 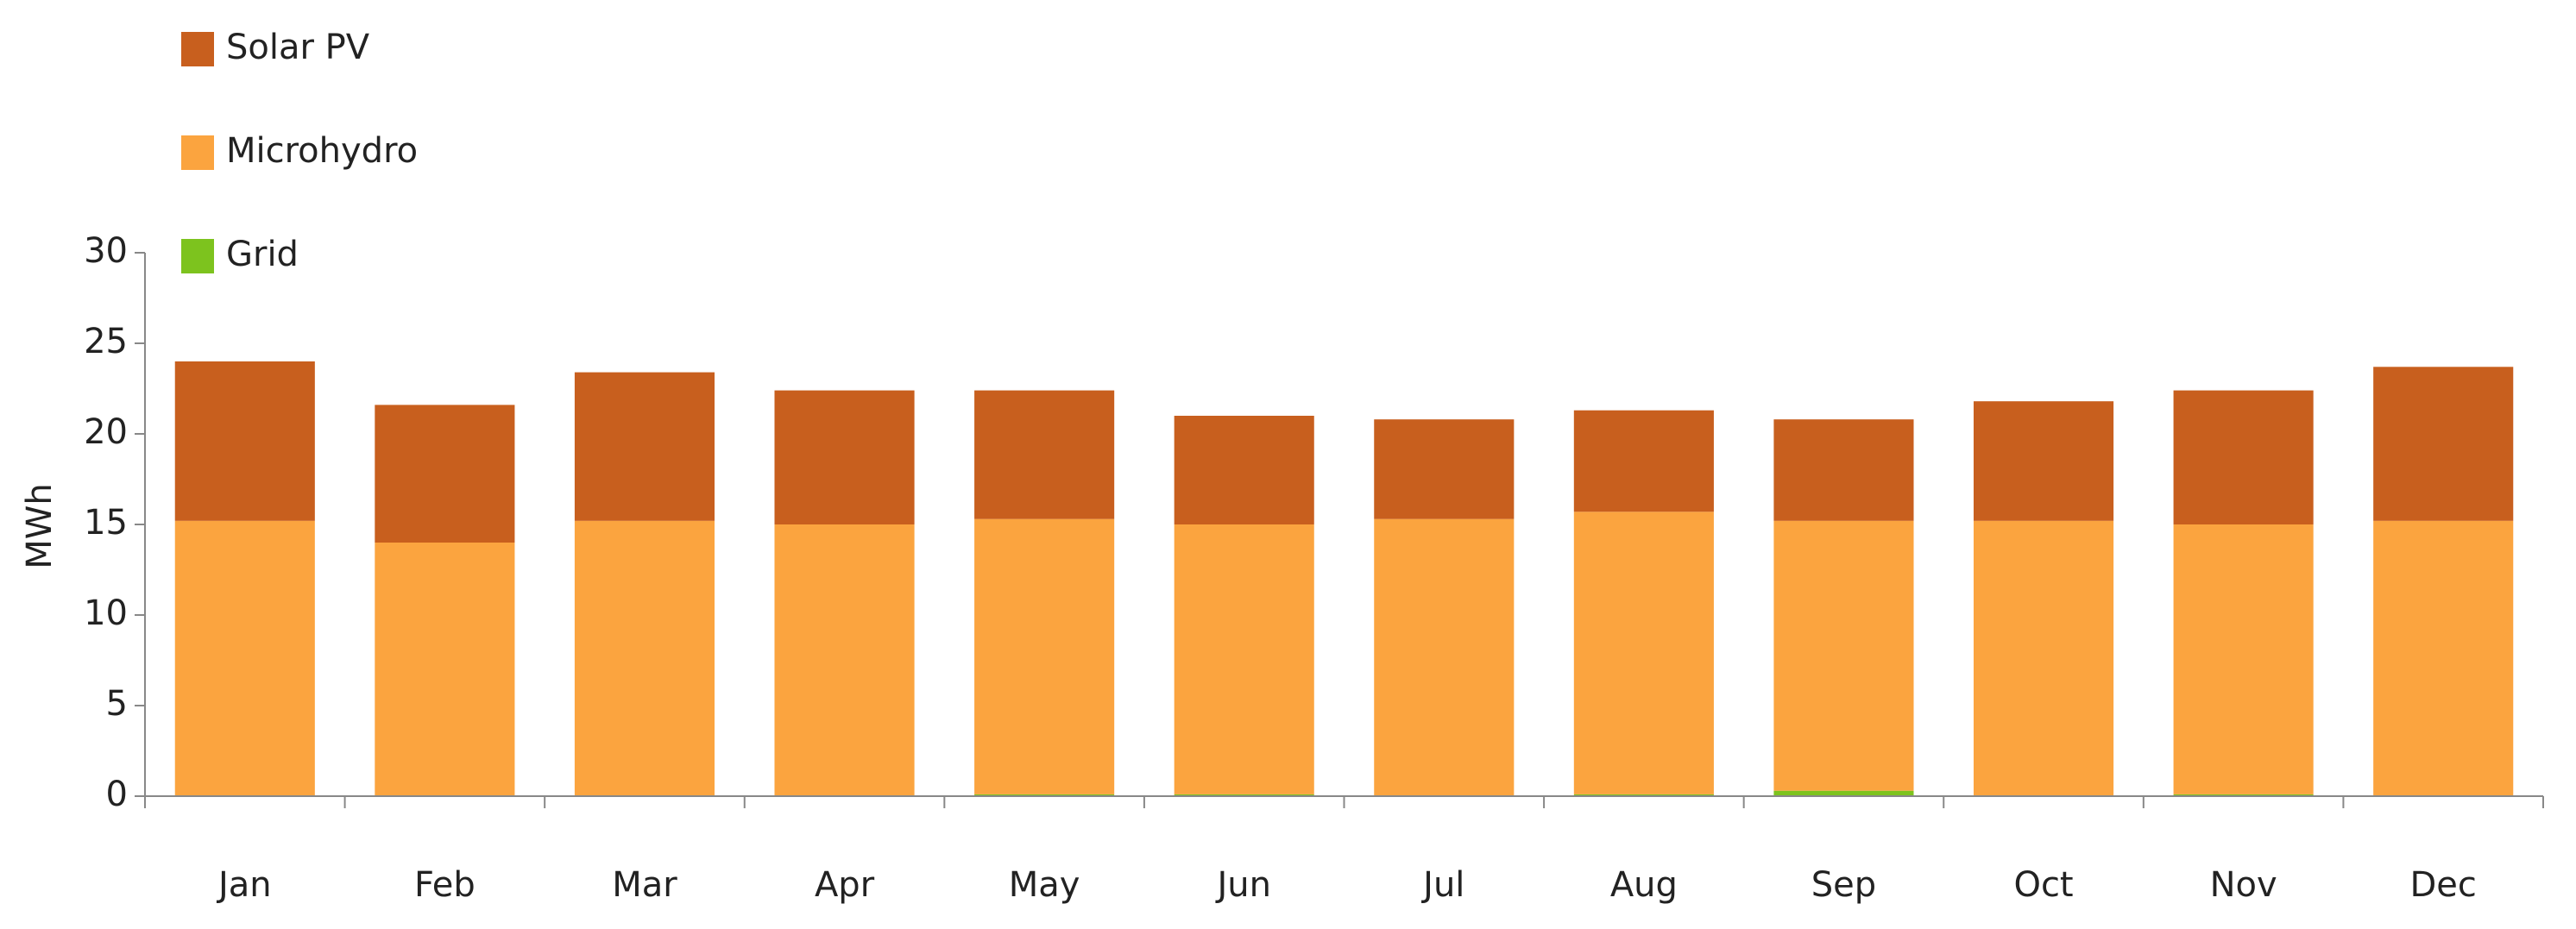 I want to click on x-tick-label: Nov, so click(x=2243, y=885).